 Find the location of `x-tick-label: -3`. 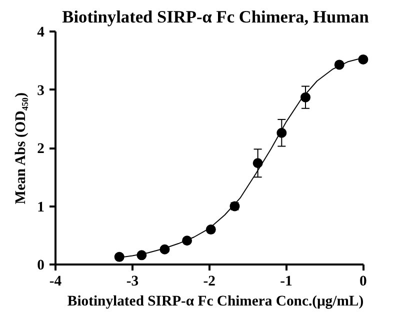

x-tick-label: -3 is located at coordinates (132, 282).